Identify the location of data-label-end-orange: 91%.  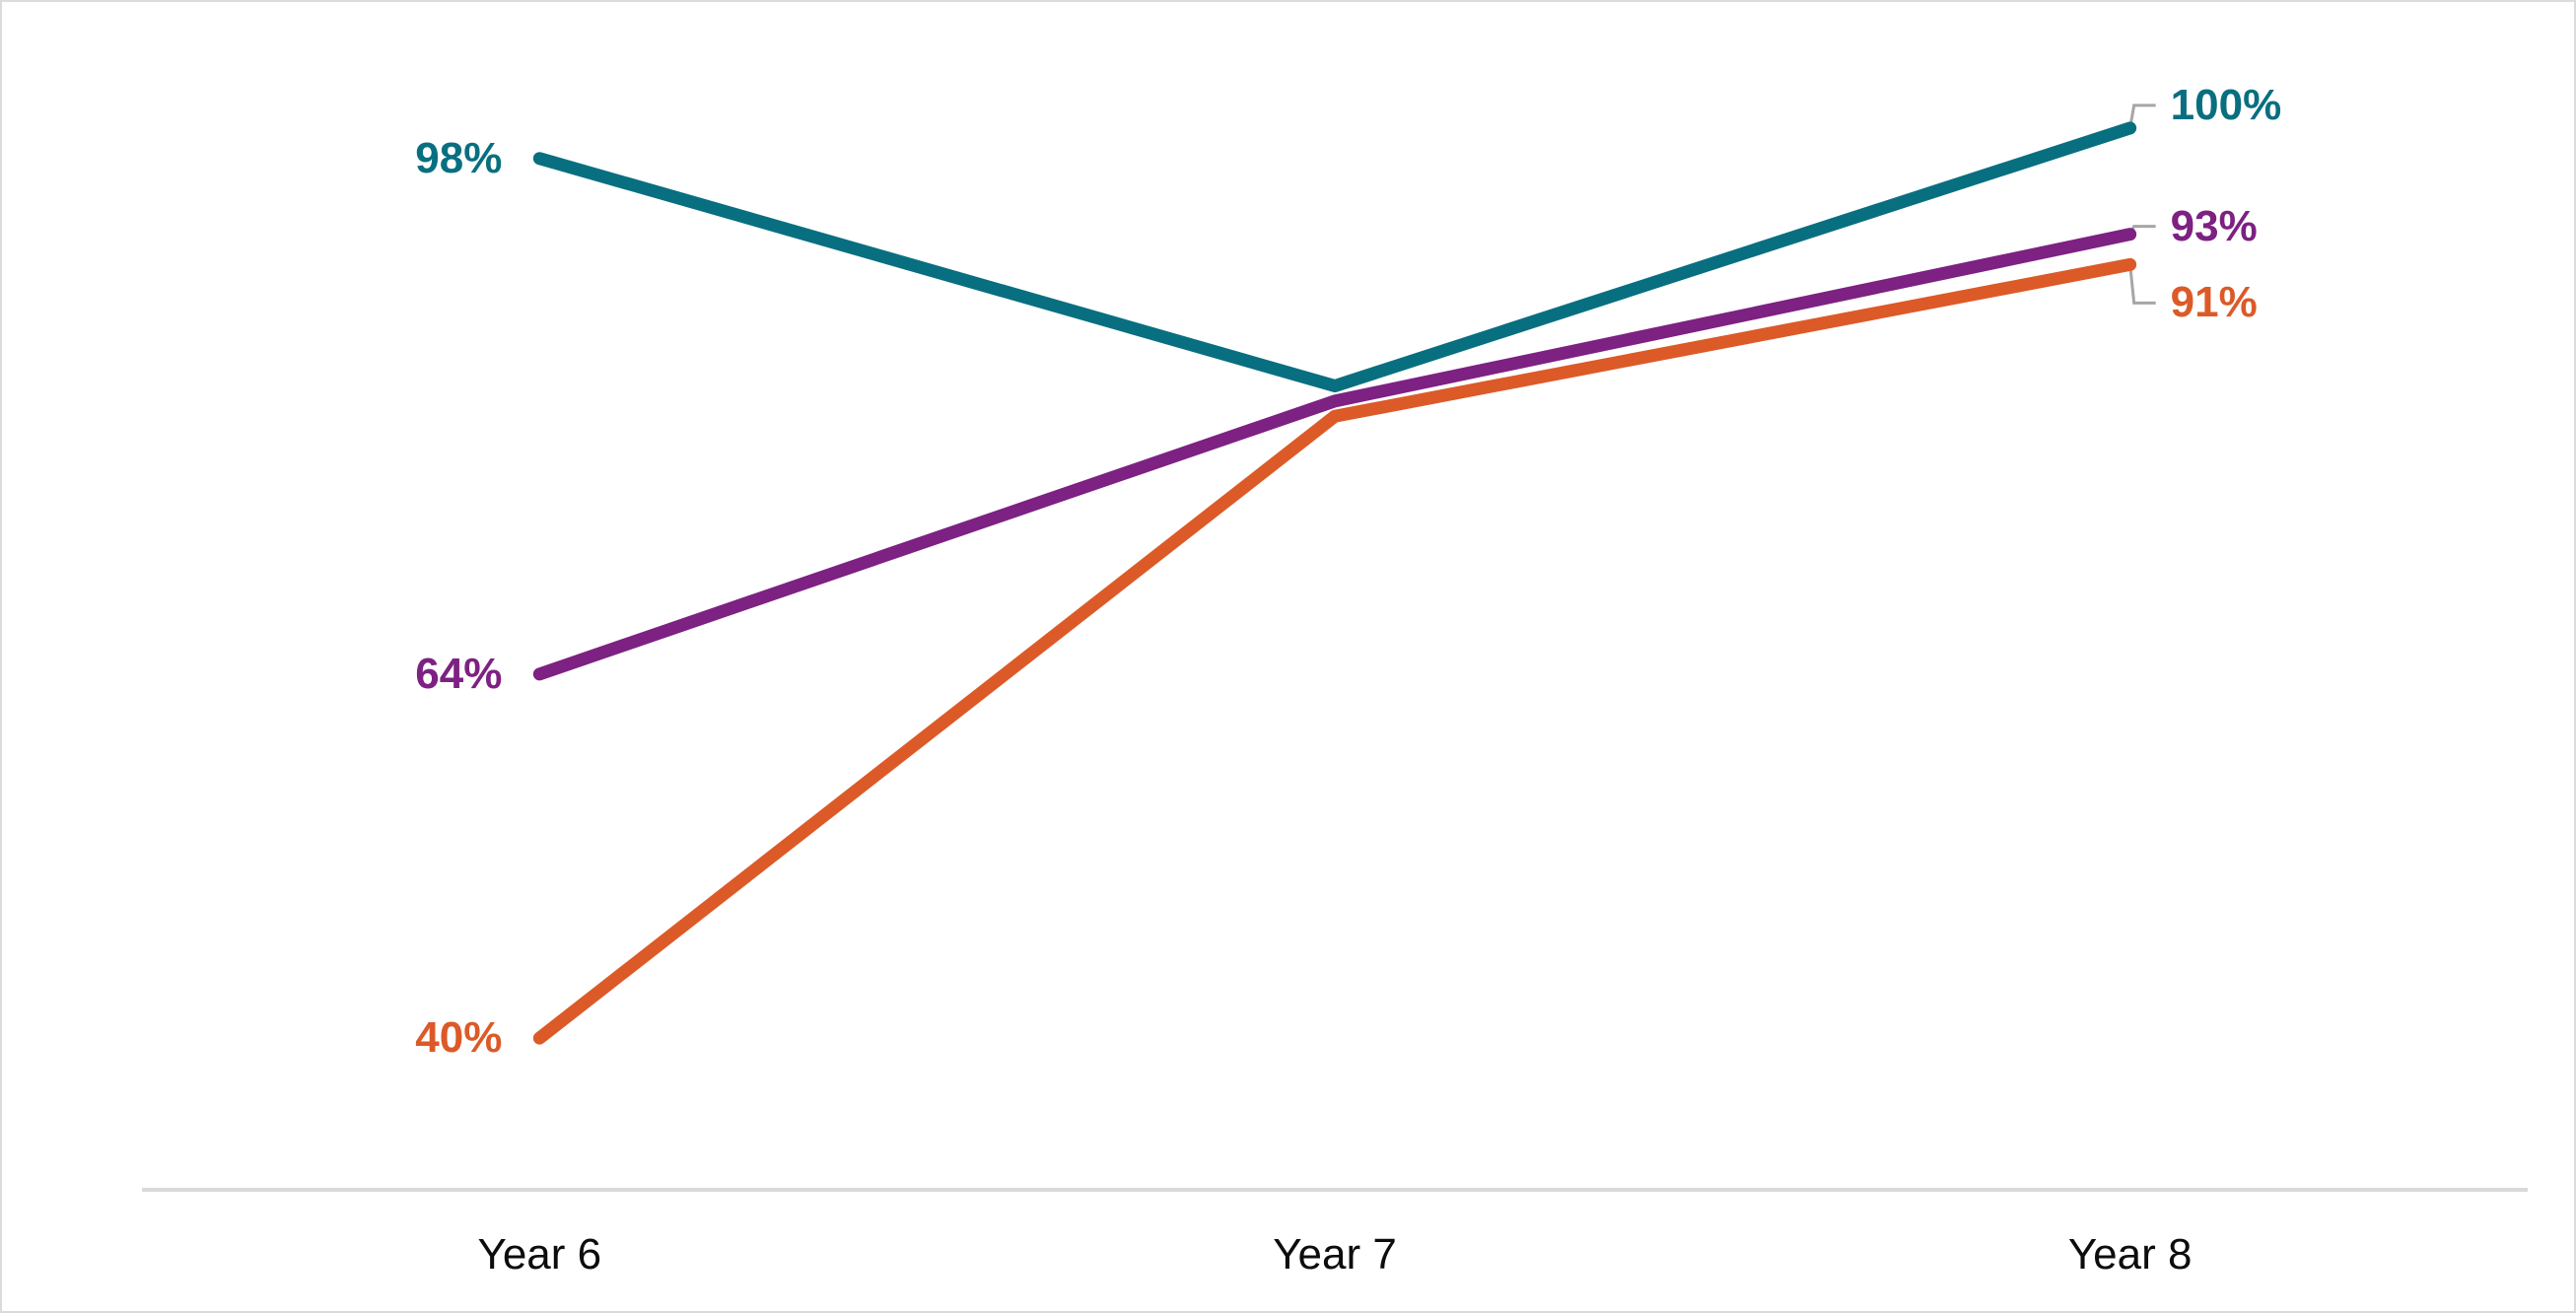
(2214, 302).